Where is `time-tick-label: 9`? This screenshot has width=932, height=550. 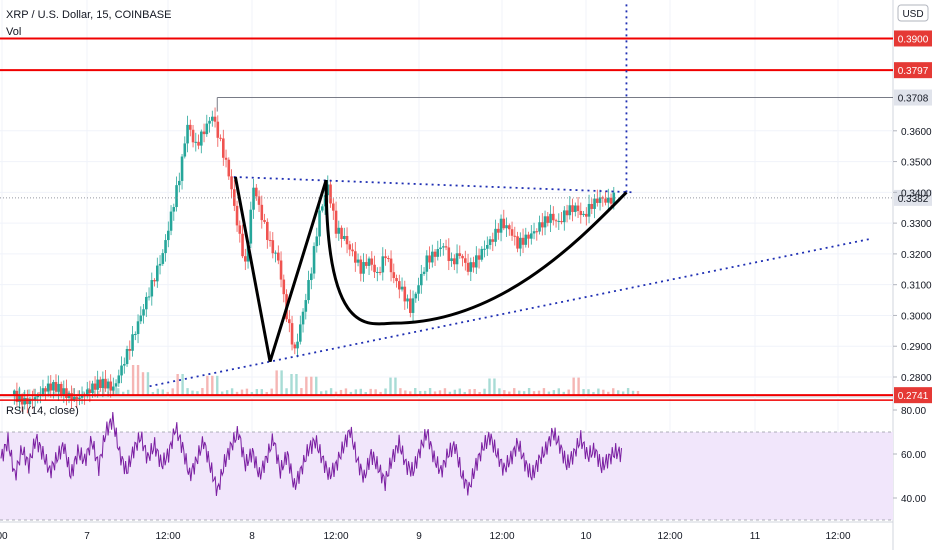
time-tick-label: 9 is located at coordinates (419, 536).